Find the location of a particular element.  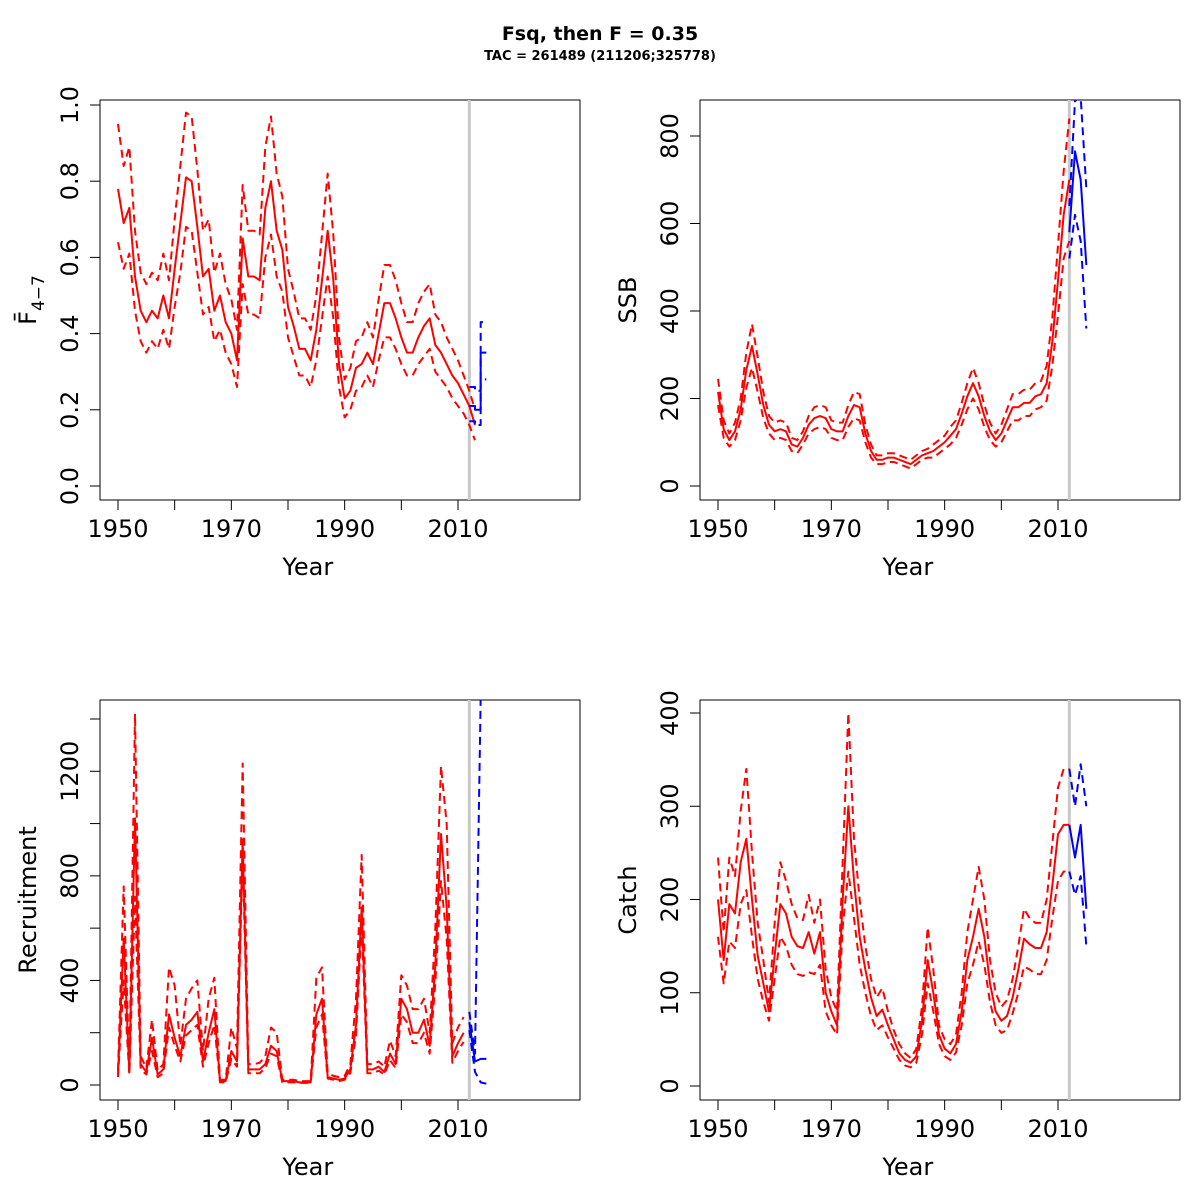

y-axis-label: Catch is located at coordinates (628, 899).